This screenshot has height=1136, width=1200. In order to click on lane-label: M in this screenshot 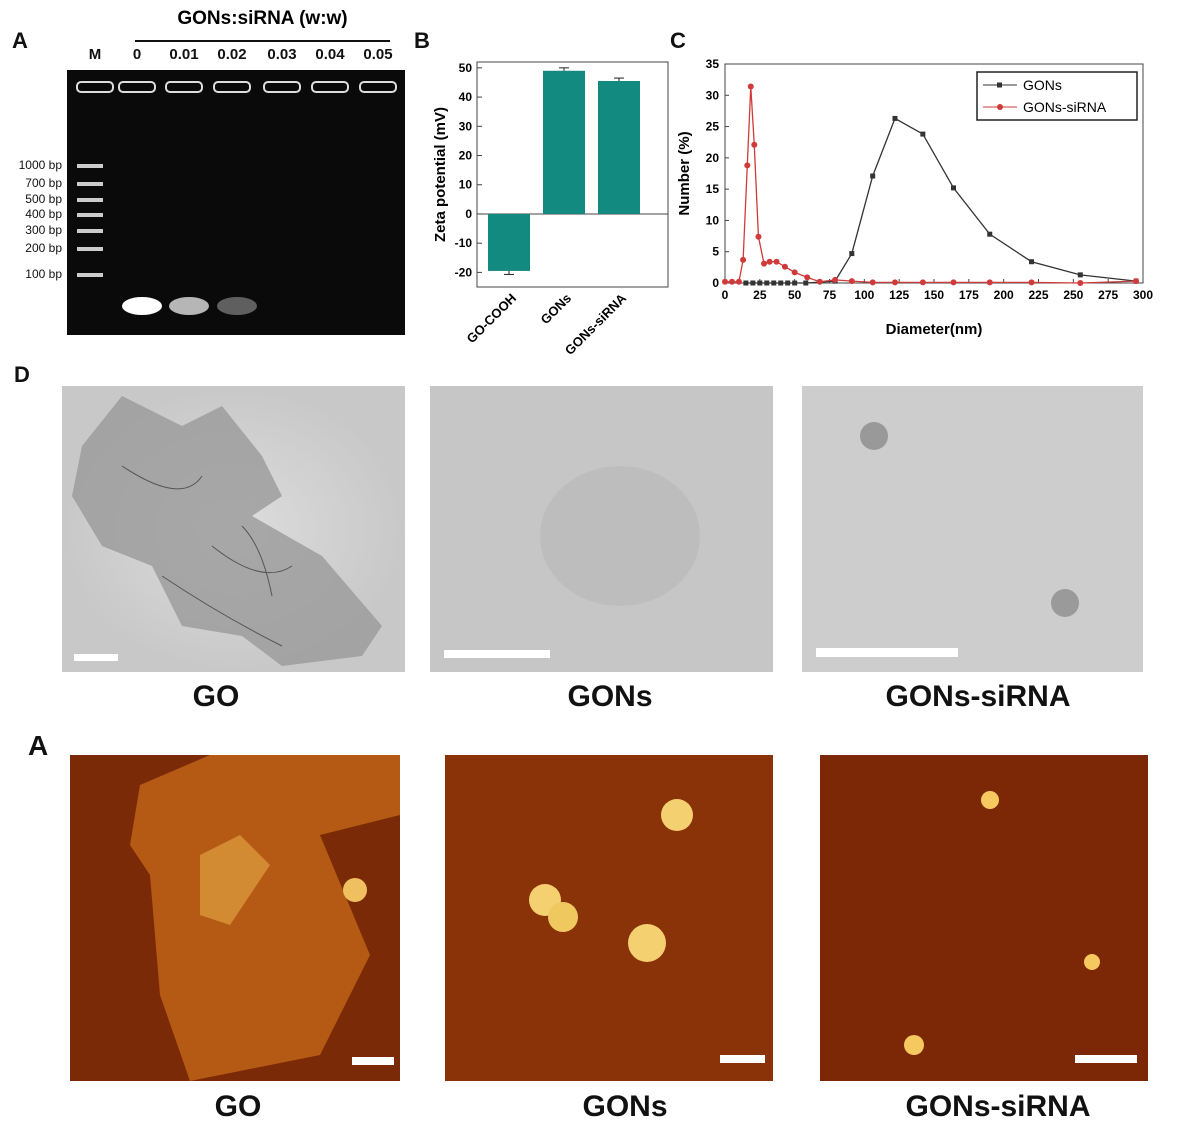, I will do `click(95, 54)`.